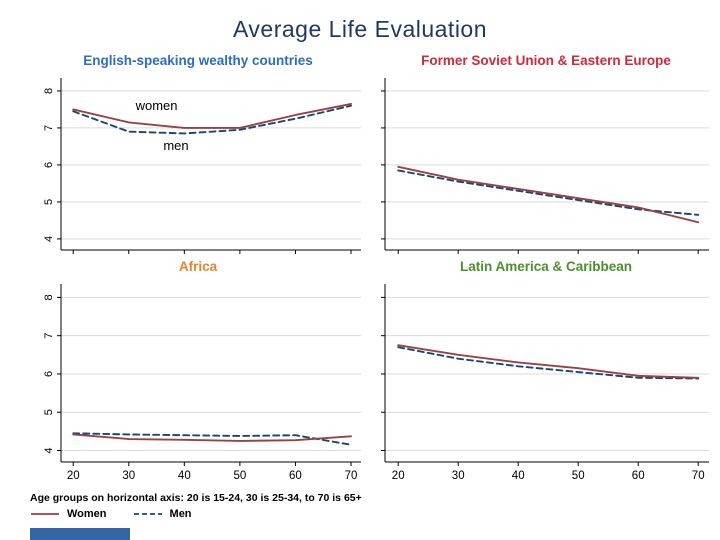  Describe the element at coordinates (198, 60) in the screenshot. I see `panel-title-english-speaking: English-speaking wealthy countries` at that location.